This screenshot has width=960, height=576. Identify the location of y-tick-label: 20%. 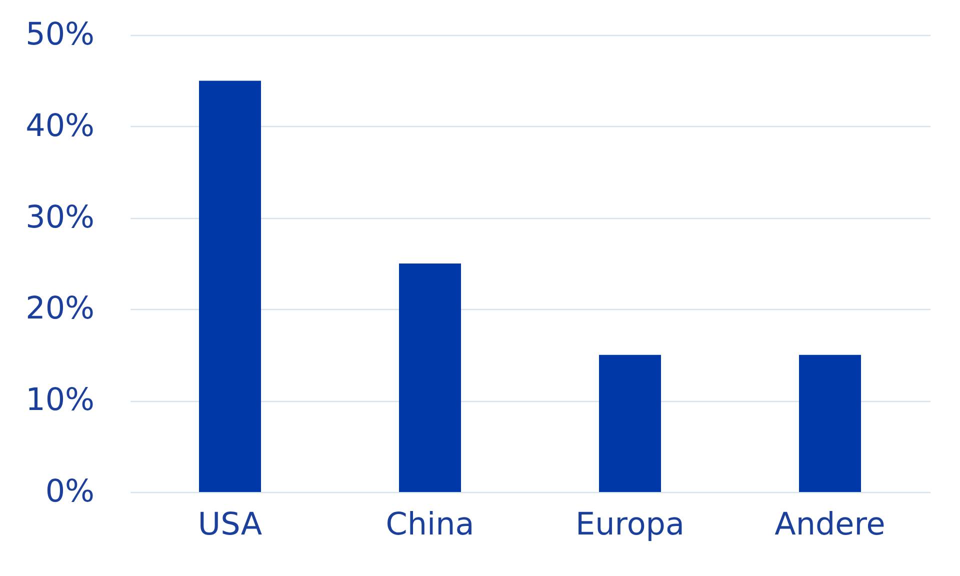
(60, 308).